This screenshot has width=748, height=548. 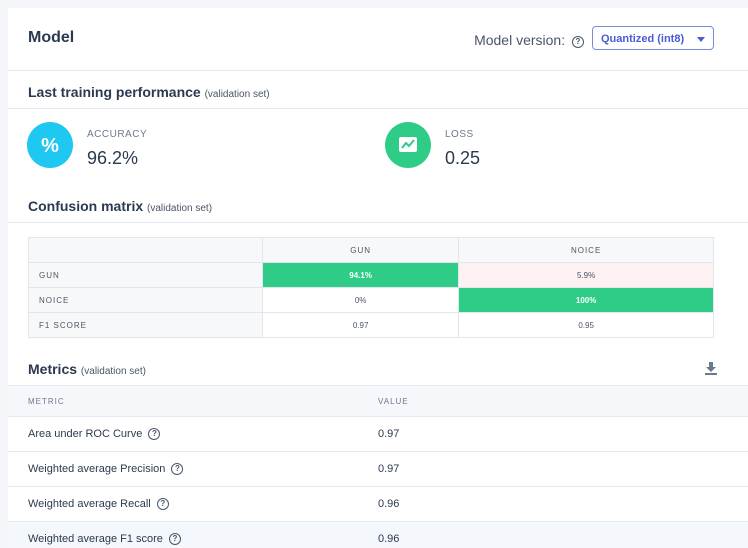 What do you see at coordinates (378, 39) in the screenshot?
I see `model-header: Model Model version: ? Quantized (int8)` at bounding box center [378, 39].